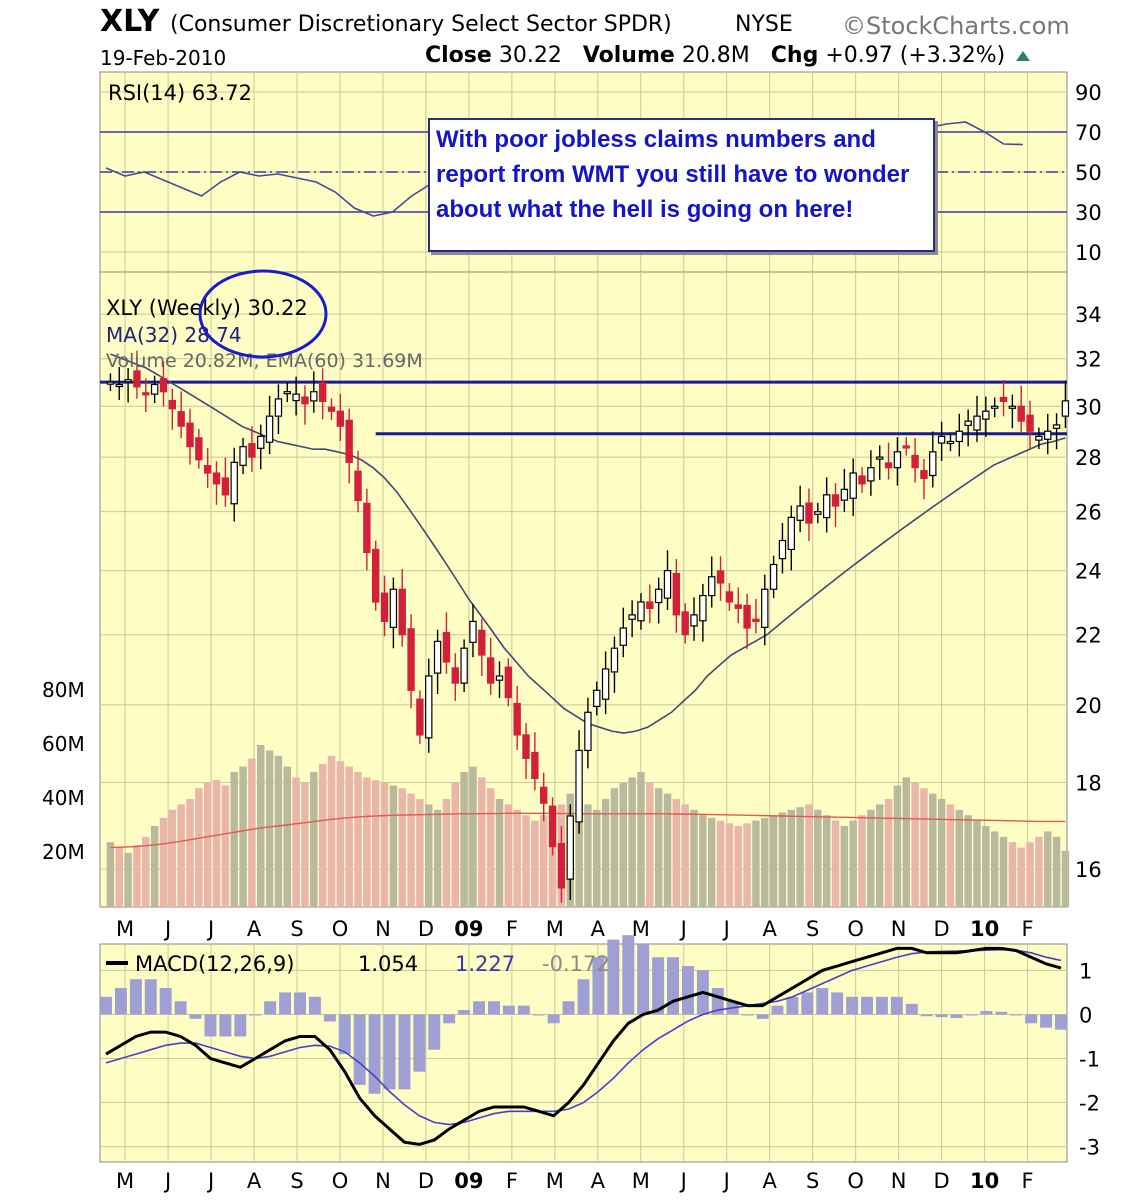 This screenshot has height=1200, width=1148. What do you see at coordinates (63, 690) in the screenshot?
I see `volume-y-tick-label: 80M` at bounding box center [63, 690].